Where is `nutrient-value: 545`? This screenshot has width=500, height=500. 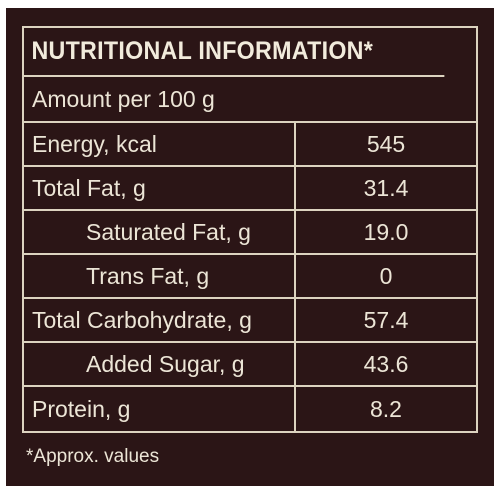 nutrient-value: 545 is located at coordinates (386, 143).